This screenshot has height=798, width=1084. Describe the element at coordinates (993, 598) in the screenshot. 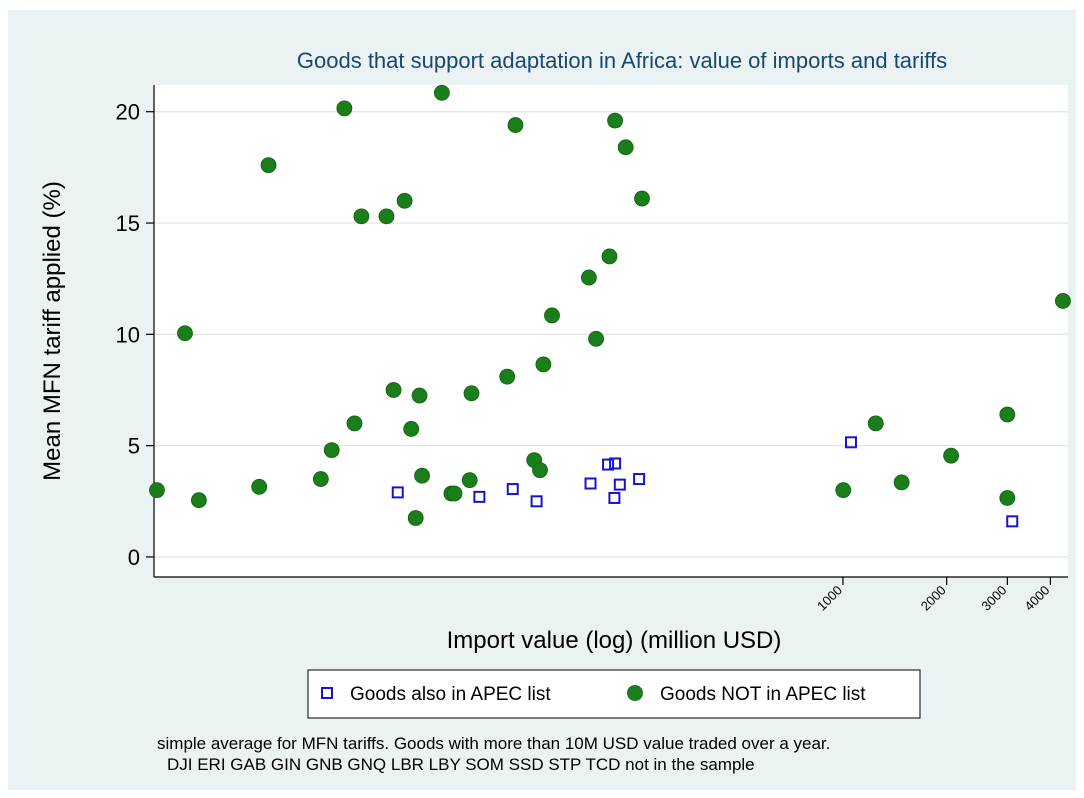

I see `x-tick-label-3000: 3000` at that location.